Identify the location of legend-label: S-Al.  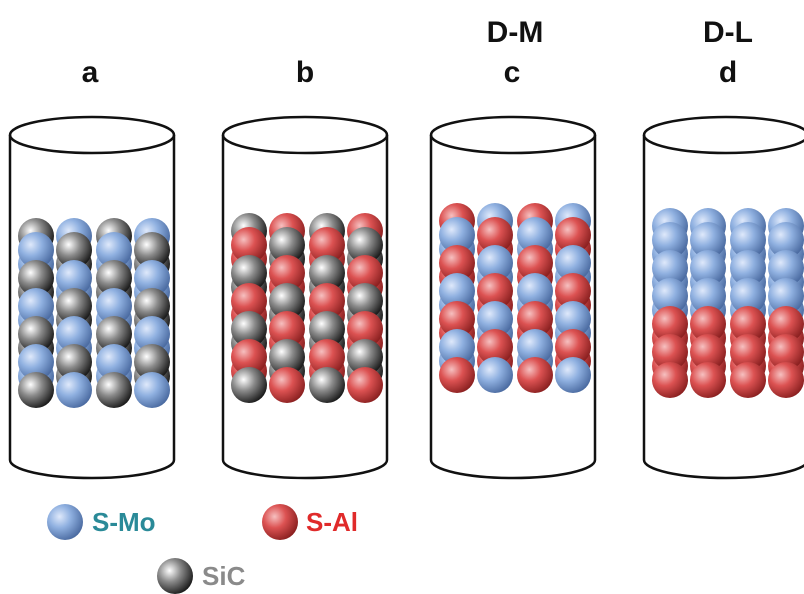
(332, 522).